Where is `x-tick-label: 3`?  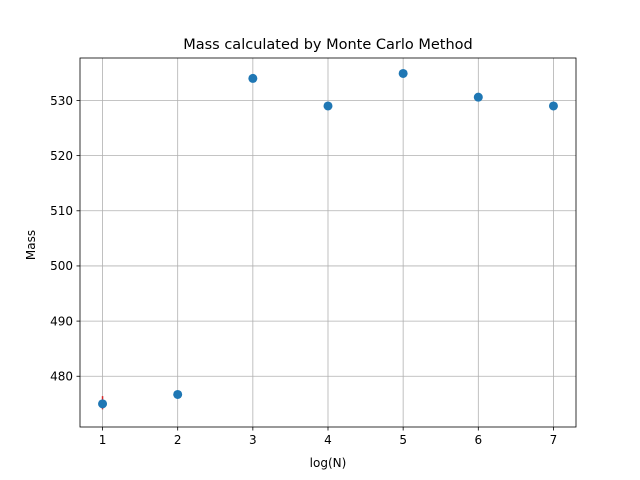
x-tick-label: 3 is located at coordinates (253, 440).